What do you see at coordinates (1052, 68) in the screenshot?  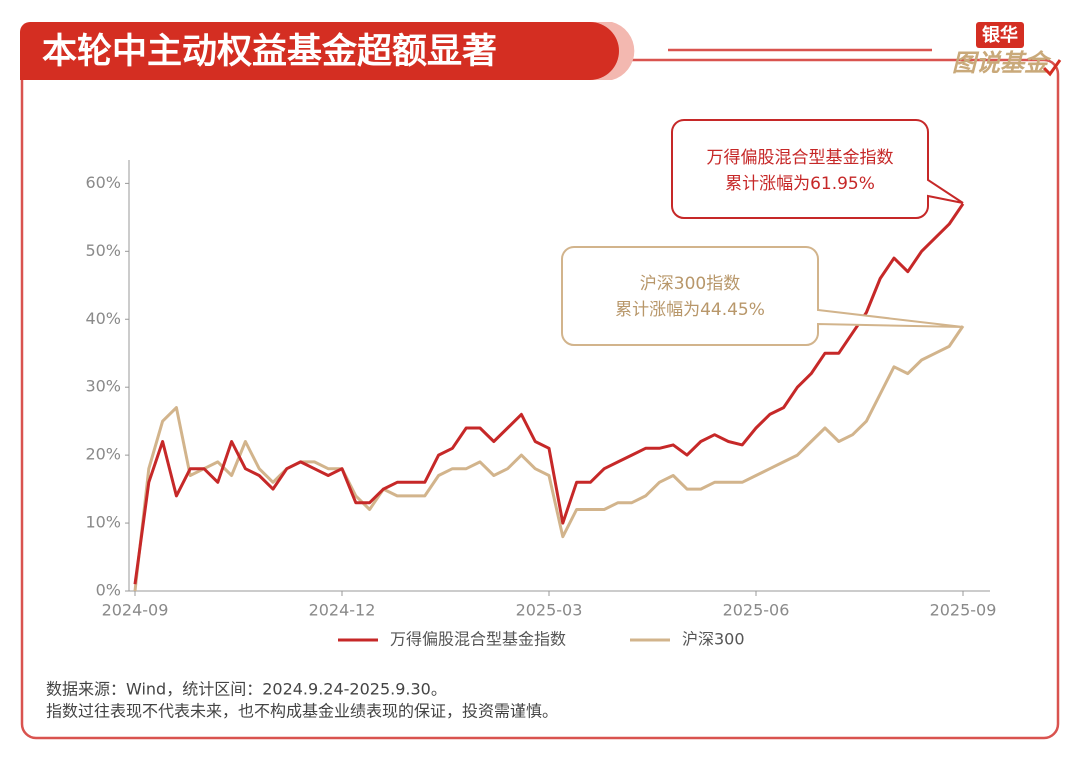 I see `brand-check` at bounding box center [1052, 68].